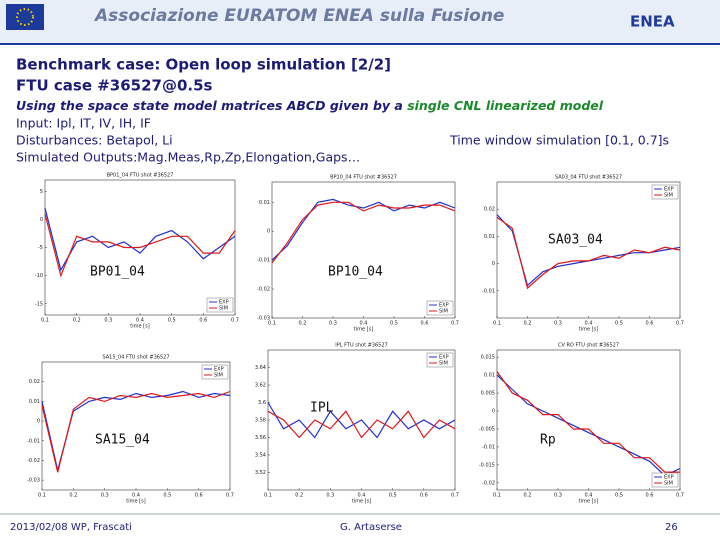 The width and height of the screenshot is (720, 544). Describe the element at coordinates (322, 408) in the screenshot. I see `plot-annotation: IPL` at that location.